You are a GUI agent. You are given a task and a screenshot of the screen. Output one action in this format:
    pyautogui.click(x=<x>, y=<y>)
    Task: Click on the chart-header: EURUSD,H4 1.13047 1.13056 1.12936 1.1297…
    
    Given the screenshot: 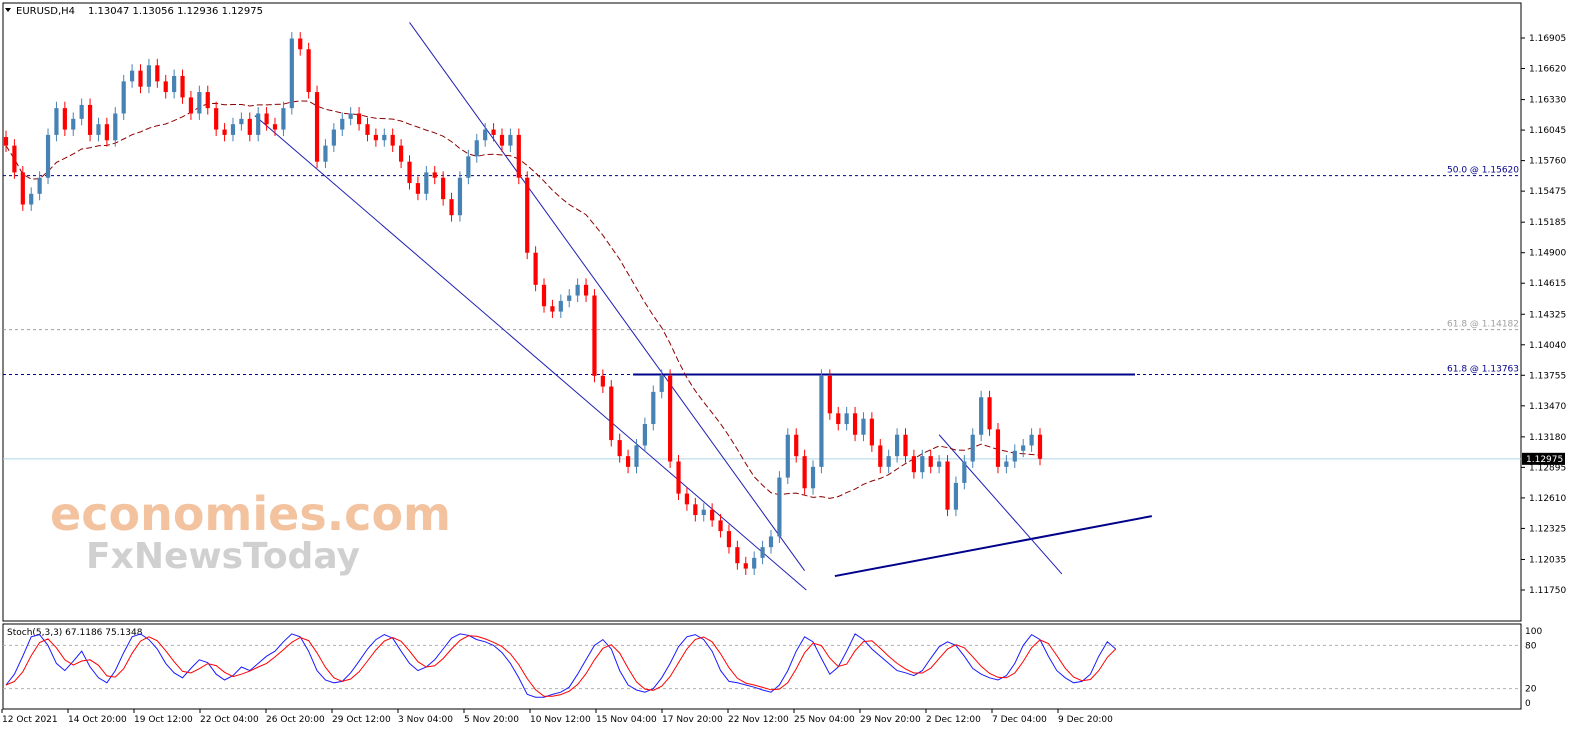 What is the action you would take?
    pyautogui.click(x=134, y=11)
    